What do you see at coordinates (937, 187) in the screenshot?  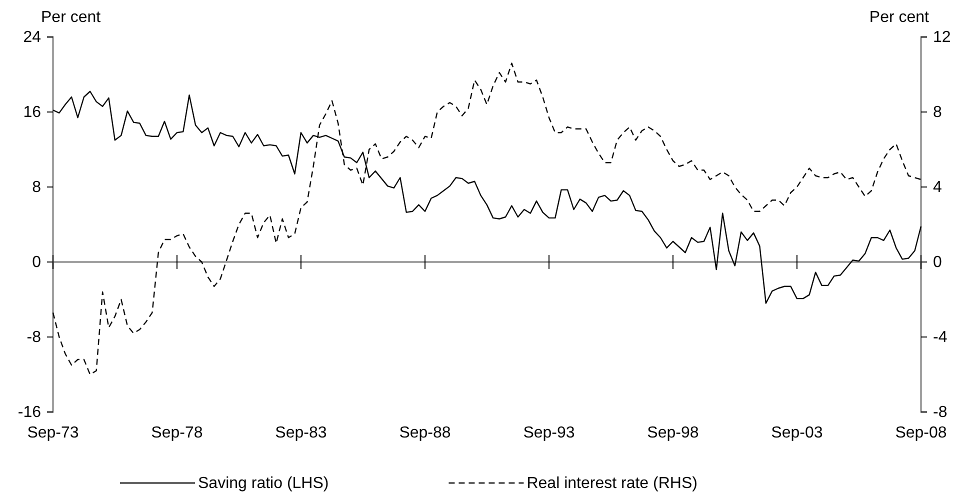 I see `y2-tick-label: 4` at bounding box center [937, 187].